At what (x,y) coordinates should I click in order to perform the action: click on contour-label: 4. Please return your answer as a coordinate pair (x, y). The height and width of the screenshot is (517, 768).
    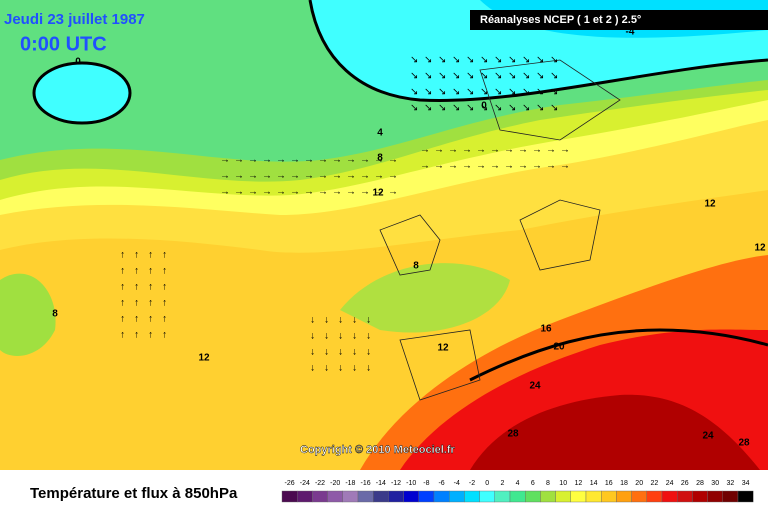
    Looking at the image, I should click on (380, 133).